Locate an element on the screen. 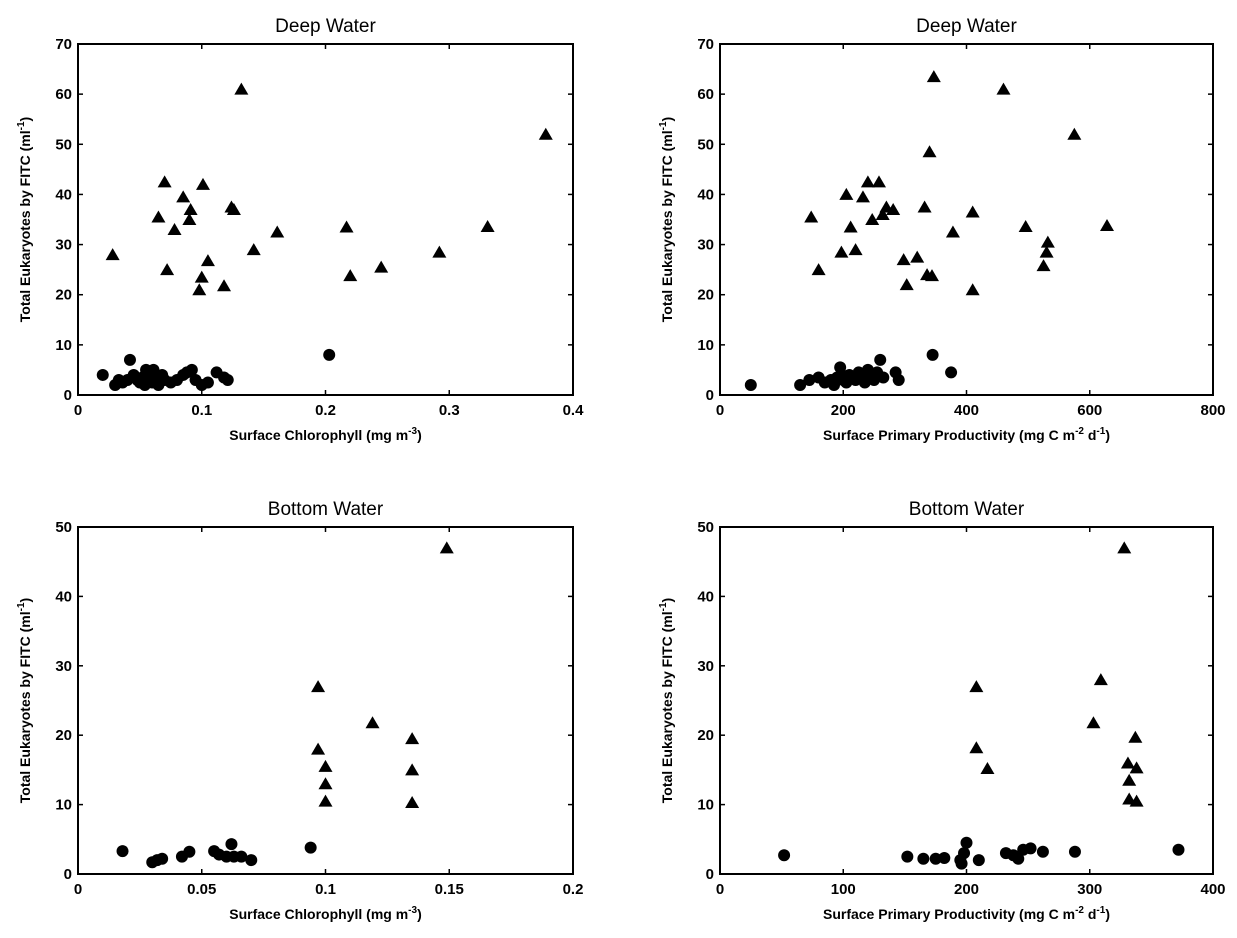 The width and height of the screenshot is (1237, 938). y-tick-label: 70 is located at coordinates (705, 44).